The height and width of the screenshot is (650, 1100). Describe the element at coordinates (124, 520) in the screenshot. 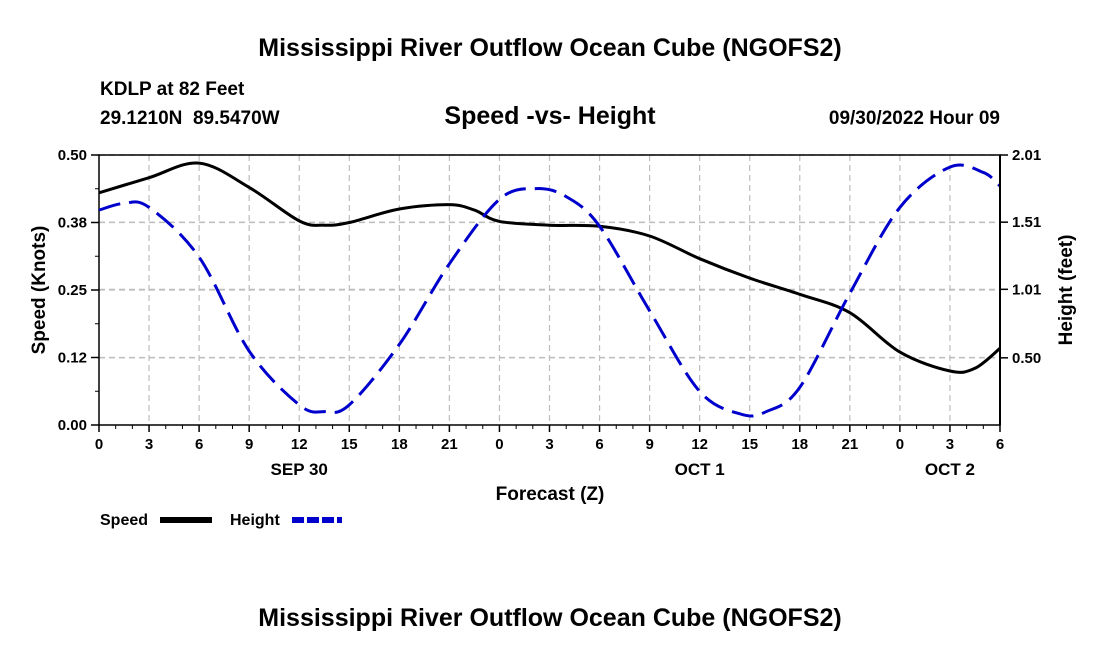

I see `legend-speed-label: Speed` at that location.